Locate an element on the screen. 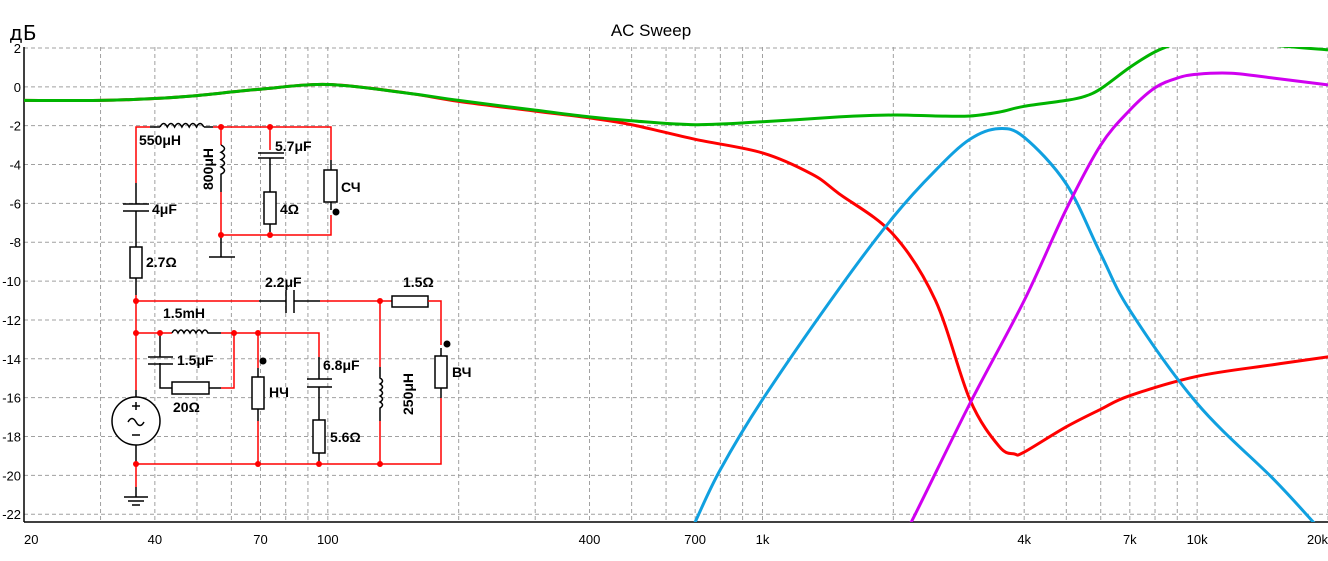 Image resolution: width=1328 pixels, height=561 pixels. label-20ohm: 20Ω is located at coordinates (186, 407).